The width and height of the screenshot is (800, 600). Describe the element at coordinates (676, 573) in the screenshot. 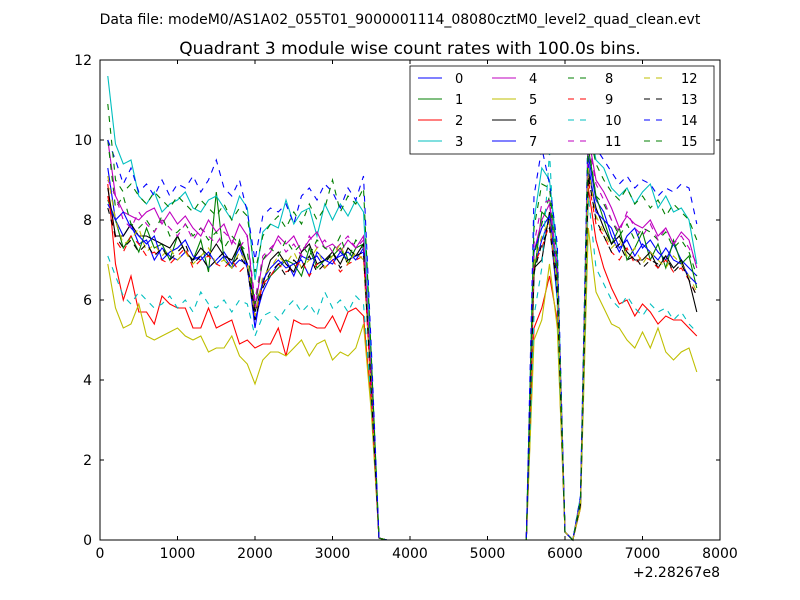

I see `x-offset-label: +2.28267e8` at that location.